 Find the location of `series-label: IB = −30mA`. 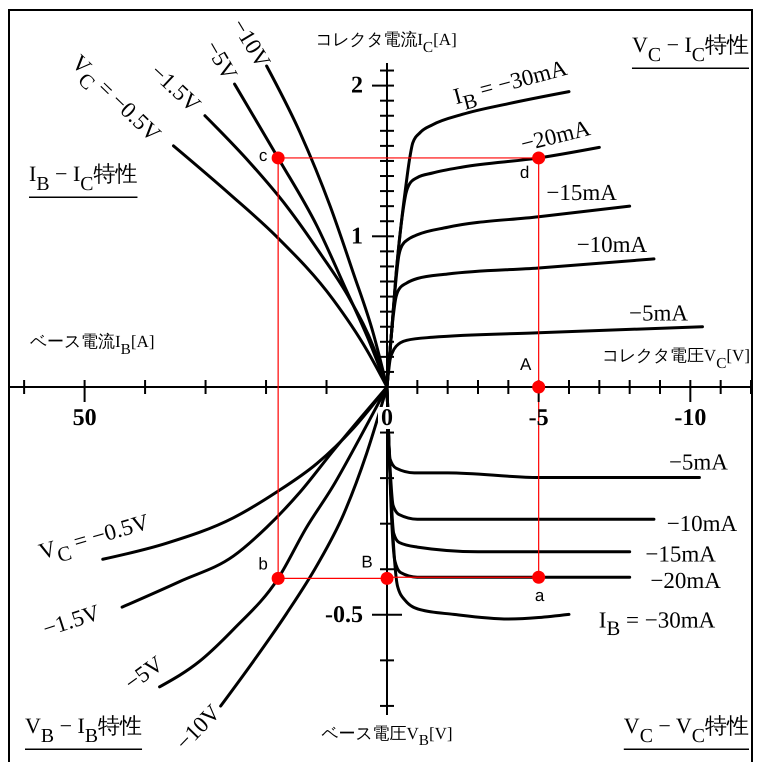

series-label: IB = −30mA is located at coordinates (510, 84).